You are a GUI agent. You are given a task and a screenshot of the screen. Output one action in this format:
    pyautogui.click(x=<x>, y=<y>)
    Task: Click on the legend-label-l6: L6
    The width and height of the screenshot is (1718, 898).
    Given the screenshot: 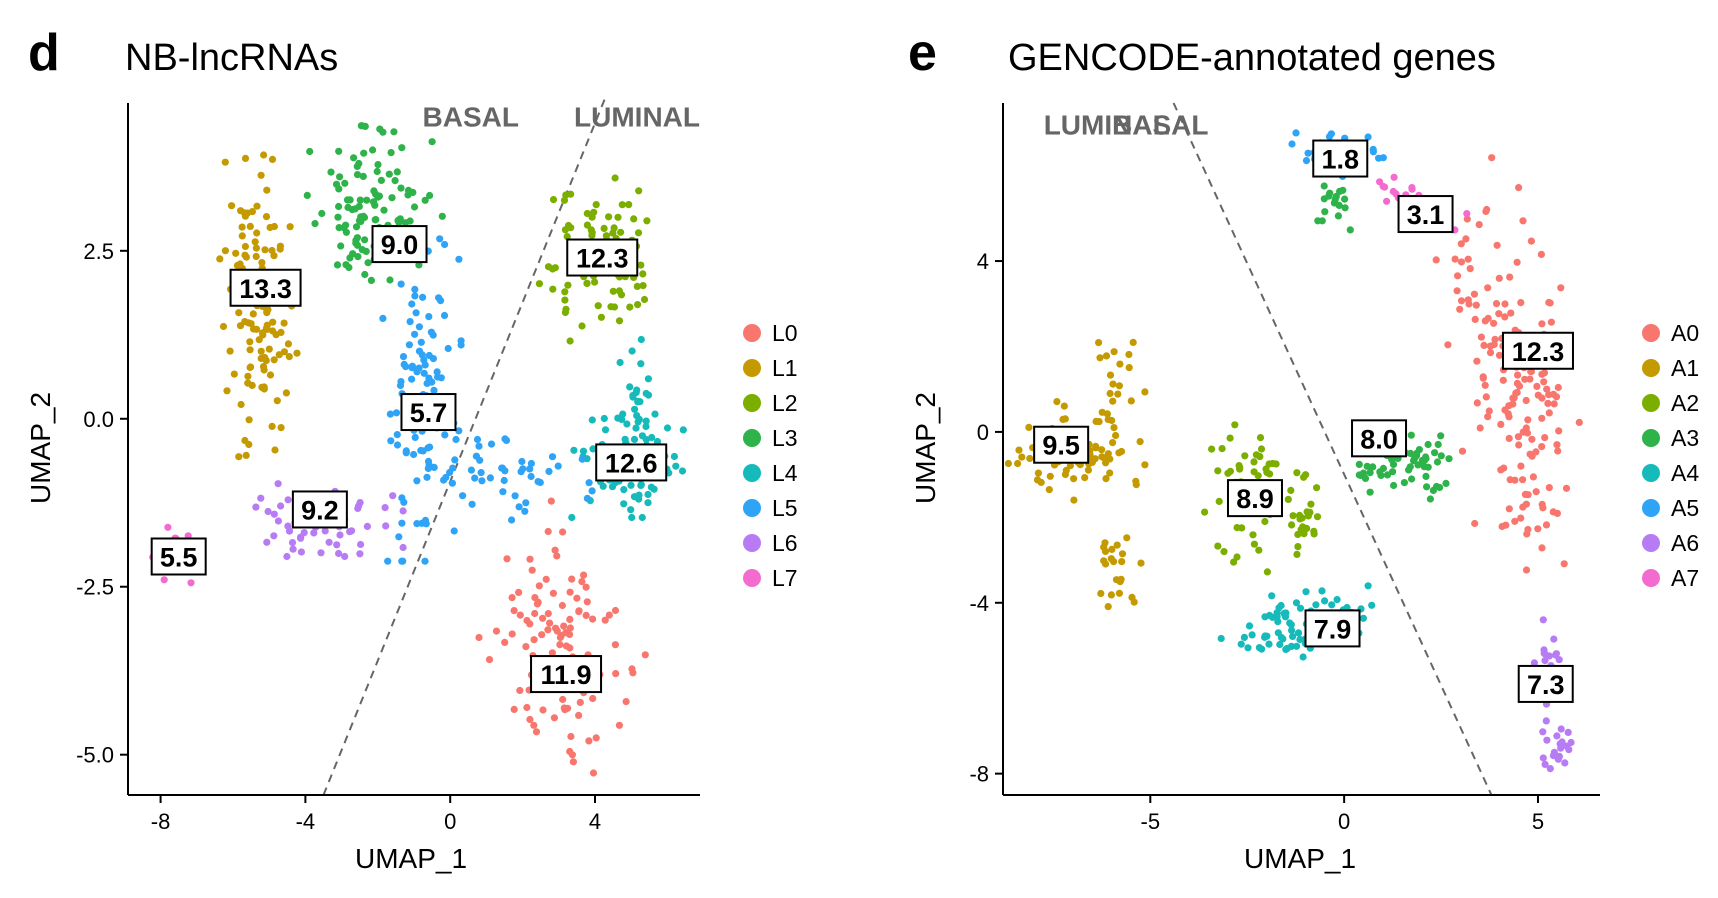 What is the action you would take?
    pyautogui.click(x=785, y=543)
    